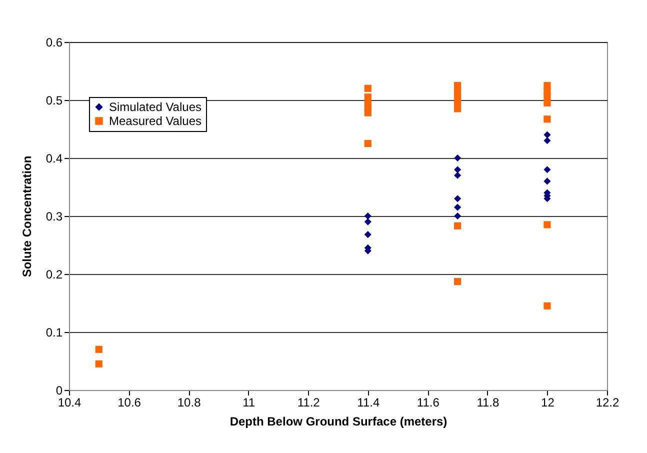 This screenshot has width=647, height=453. What do you see at coordinates (70, 403) in the screenshot?
I see `x-tick-label: 10.4` at bounding box center [70, 403].